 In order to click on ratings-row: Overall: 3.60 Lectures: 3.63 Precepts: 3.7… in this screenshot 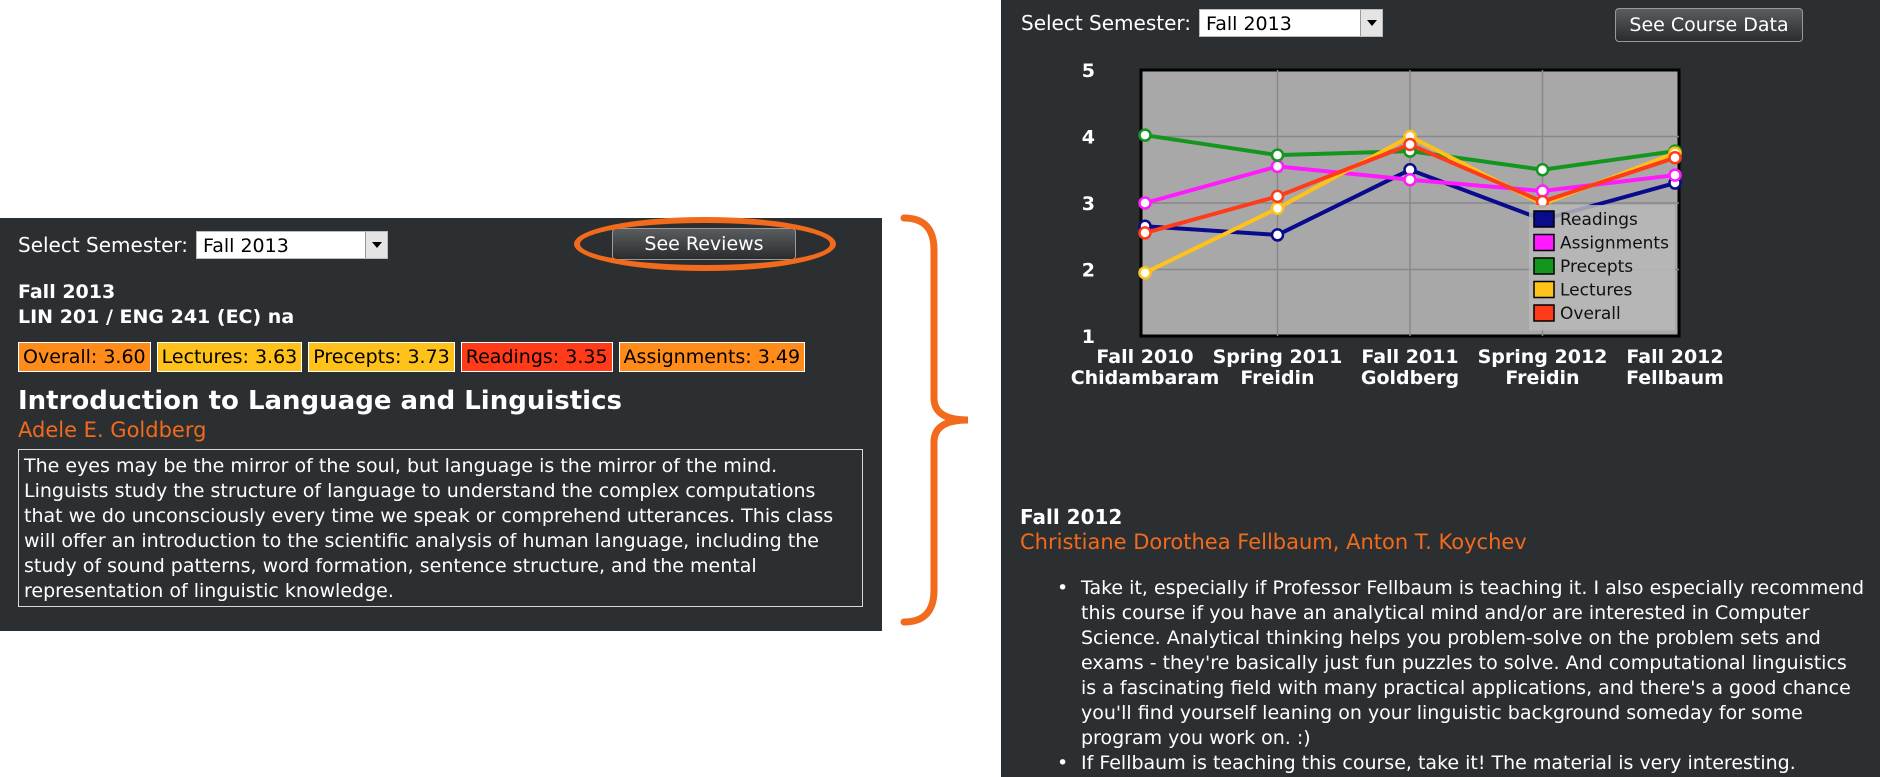, I will do `click(412, 357)`.